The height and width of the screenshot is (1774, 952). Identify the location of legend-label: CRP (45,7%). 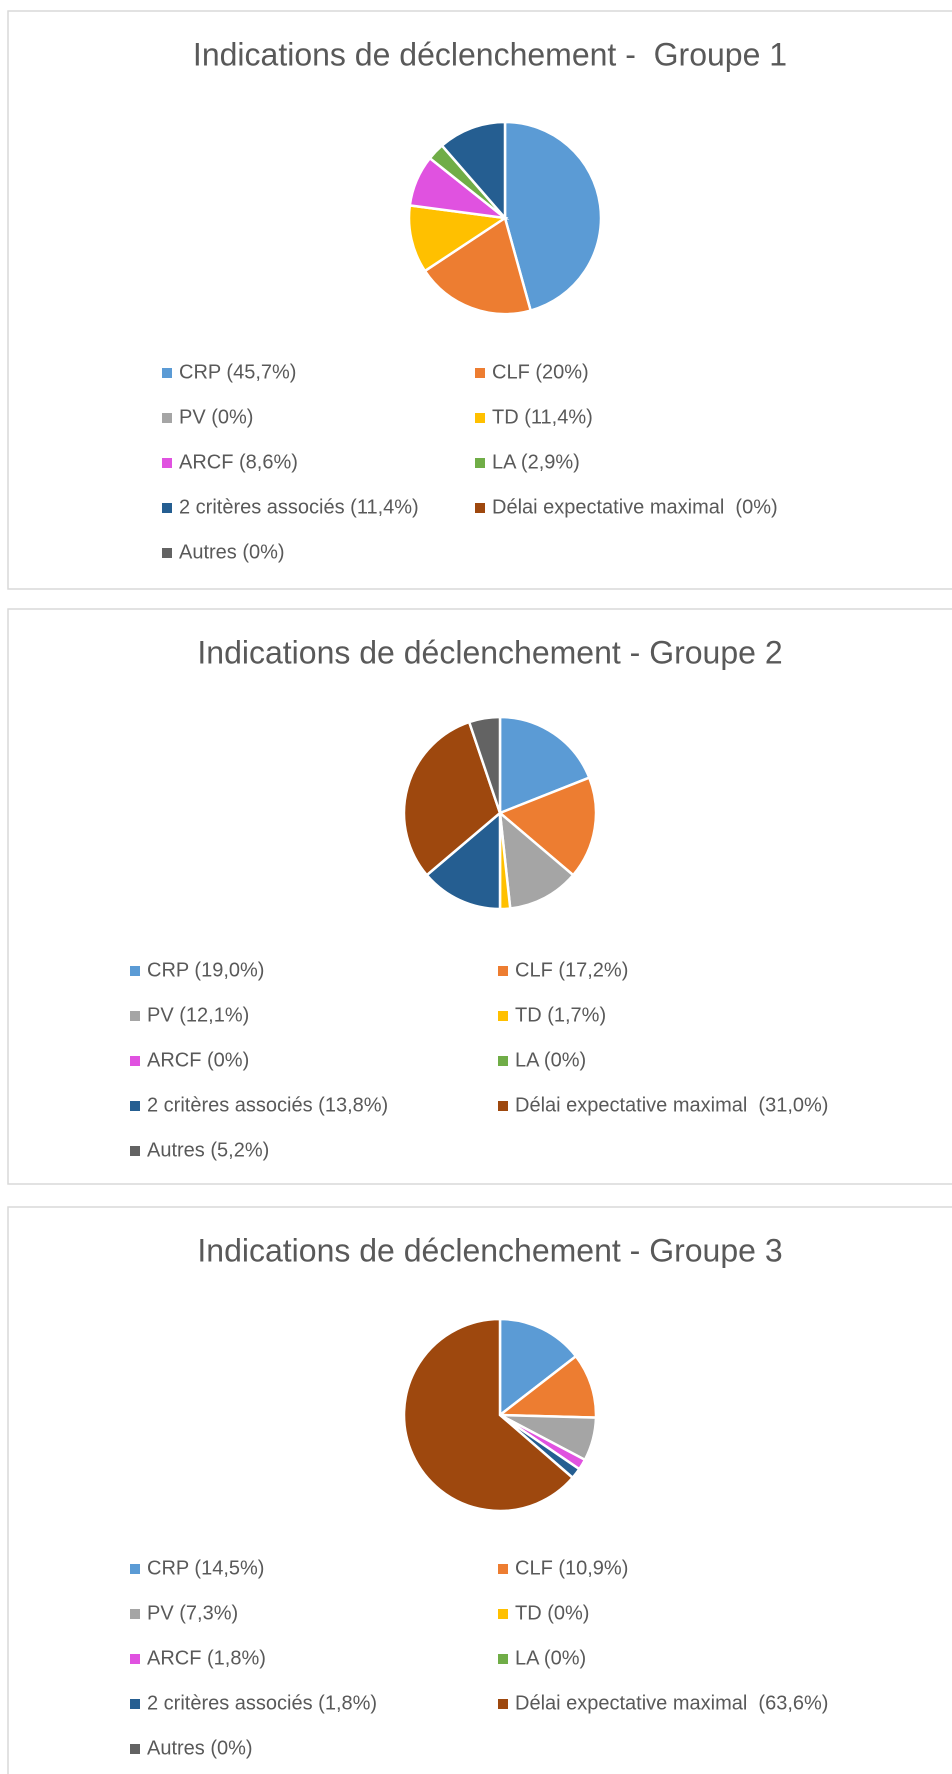
(237, 372).